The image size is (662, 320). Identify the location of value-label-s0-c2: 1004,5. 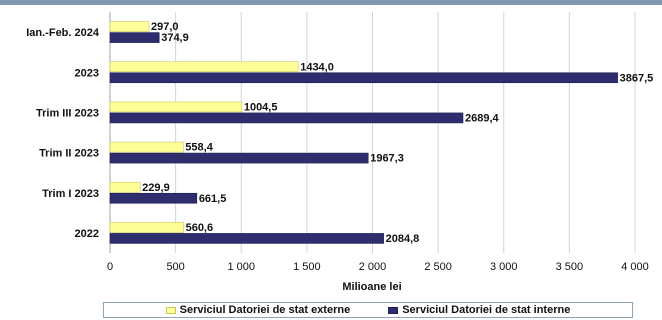
(261, 107).